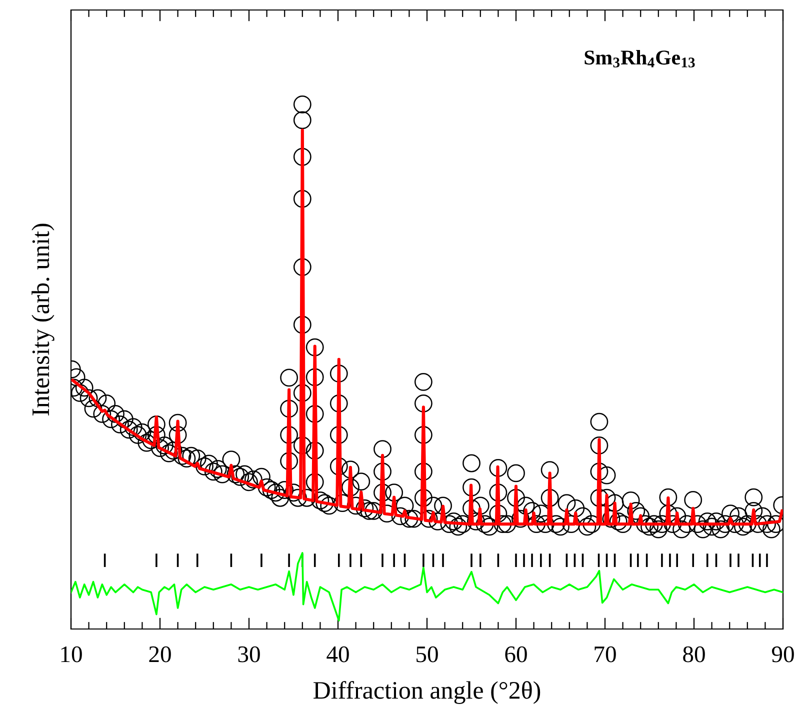 Image resolution: width=799 pixels, height=726 pixels. Describe the element at coordinates (427, 692) in the screenshot. I see `x-axis-title: Diffraction angle (°2θ)` at that location.